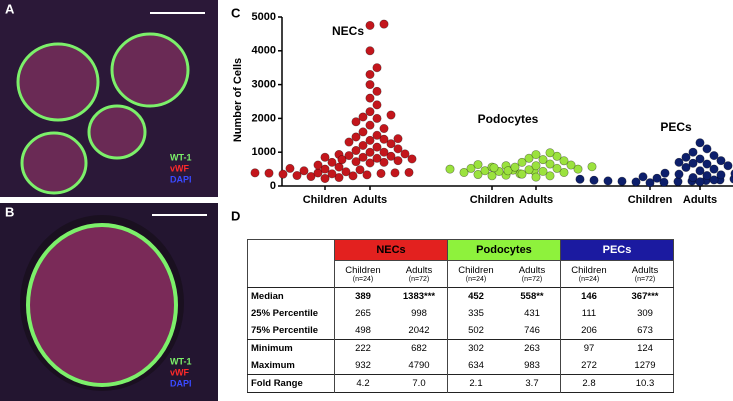  I want to click on table-cell: 302, so click(475, 348).